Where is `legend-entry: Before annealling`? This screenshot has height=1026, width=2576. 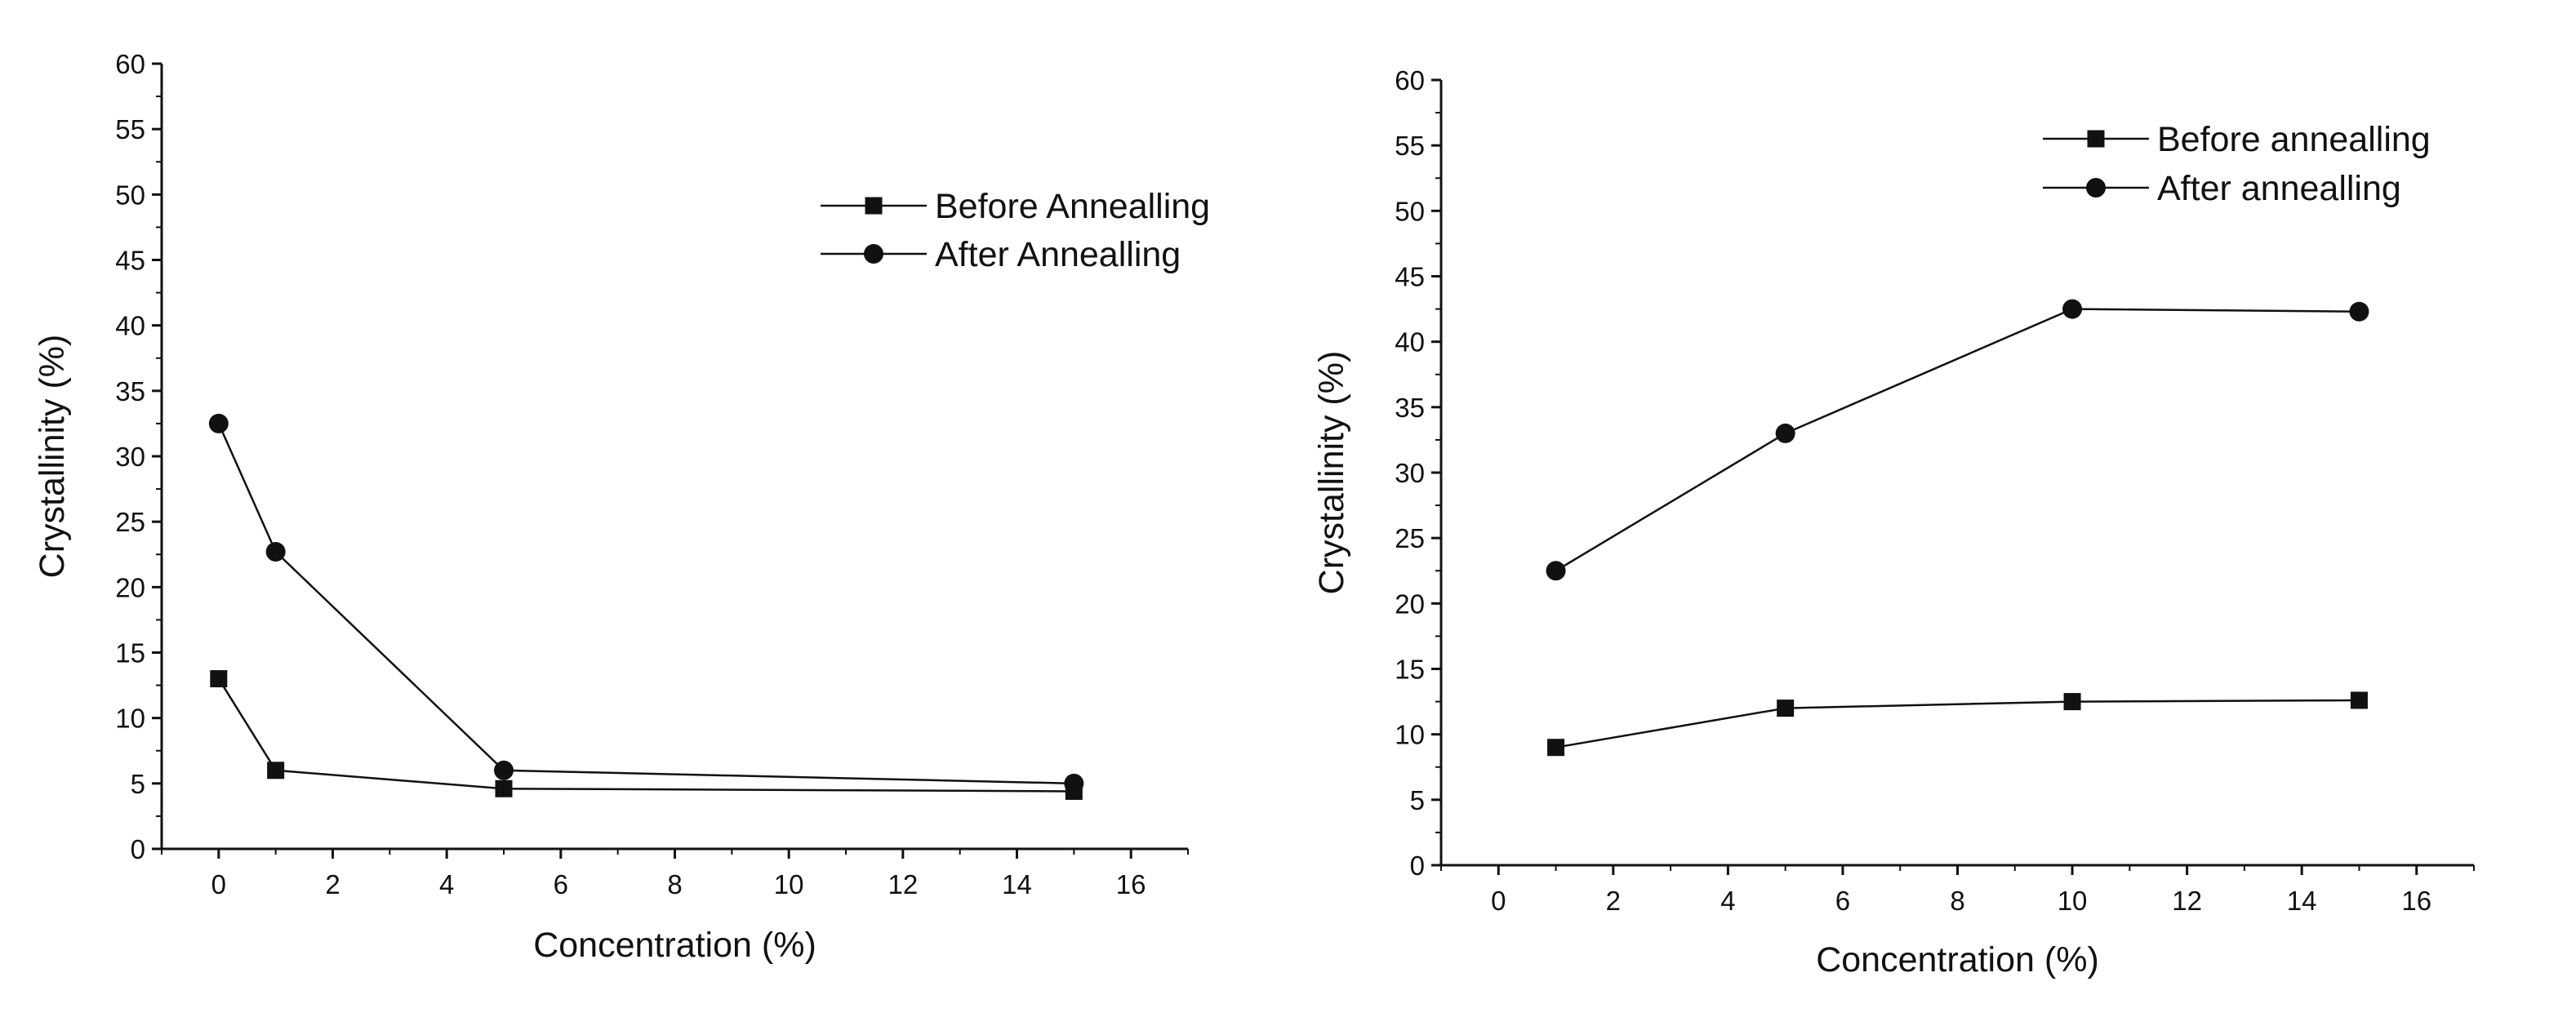 legend-entry: Before annealling is located at coordinates (2237, 139).